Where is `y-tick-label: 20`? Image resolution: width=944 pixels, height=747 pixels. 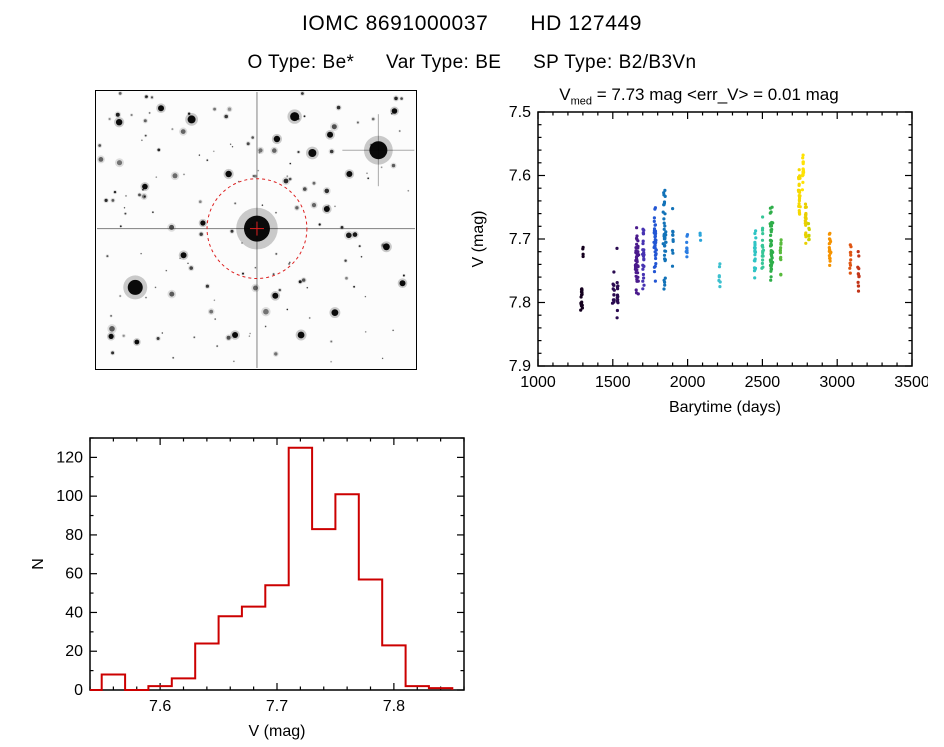 y-tick-label: 20 is located at coordinates (74, 651).